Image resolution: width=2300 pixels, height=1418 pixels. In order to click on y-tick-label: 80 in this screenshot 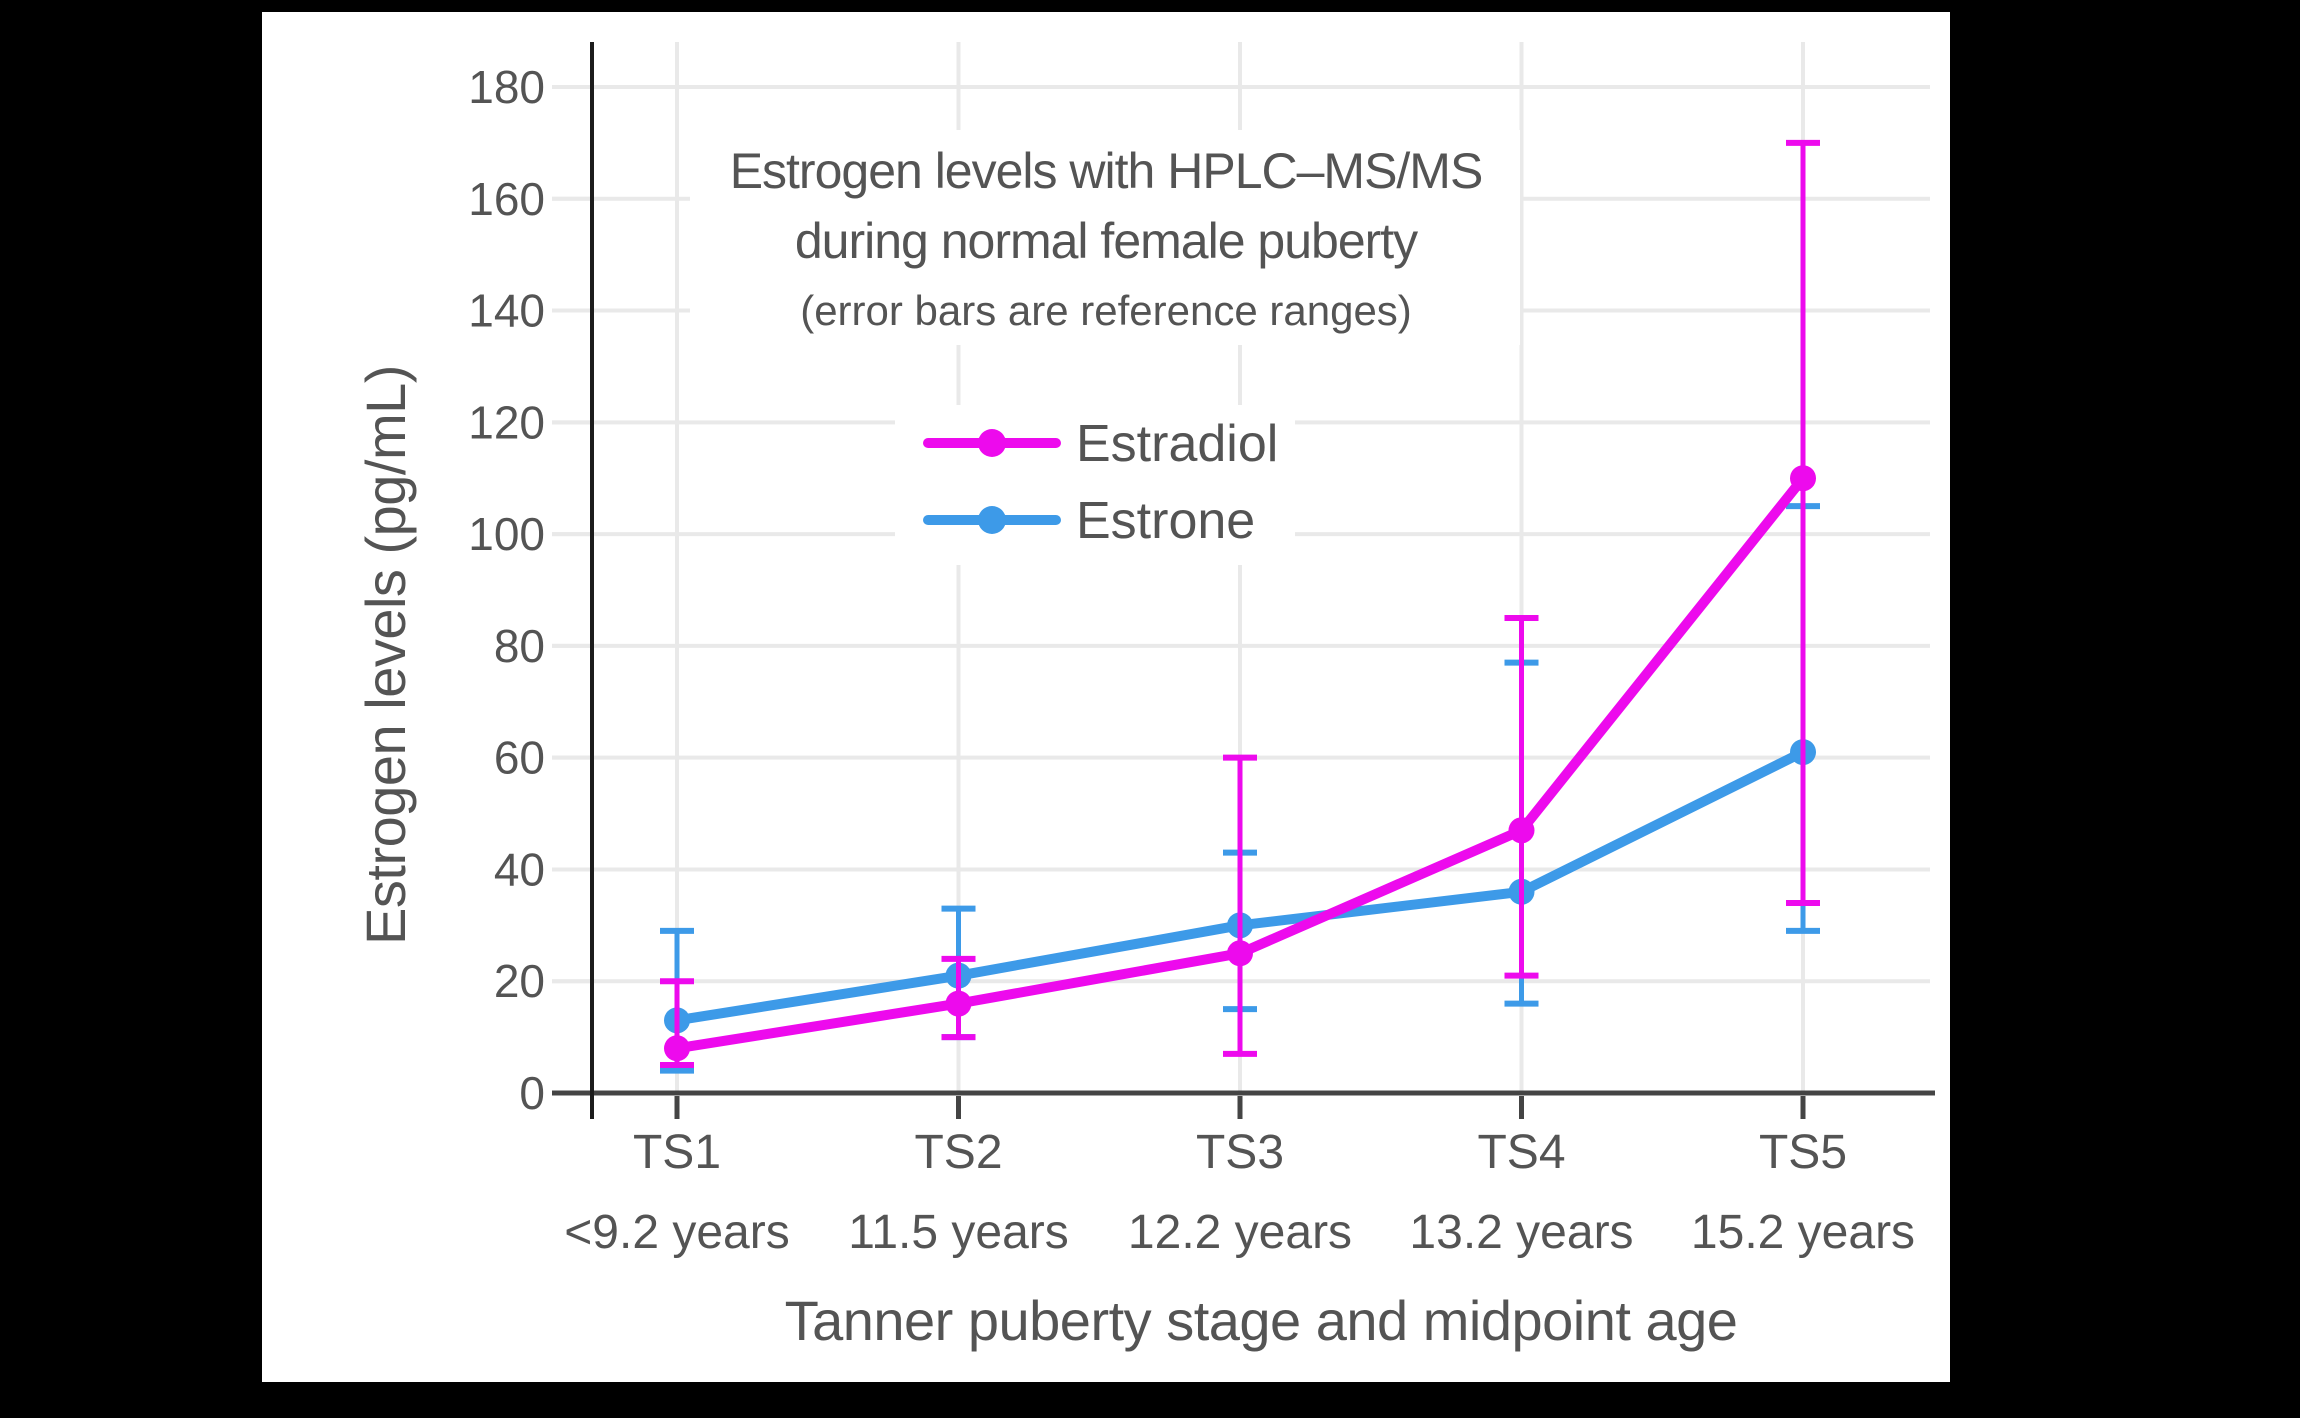, I will do `click(519, 646)`.